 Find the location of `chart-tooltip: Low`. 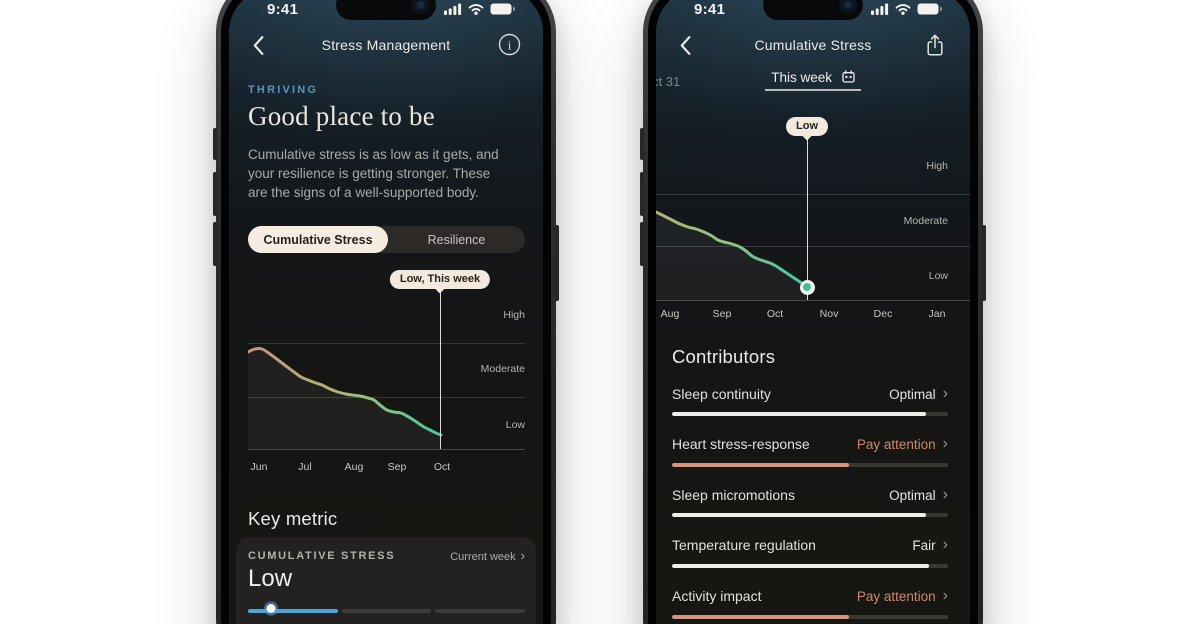

chart-tooltip: Low is located at coordinates (807, 129).